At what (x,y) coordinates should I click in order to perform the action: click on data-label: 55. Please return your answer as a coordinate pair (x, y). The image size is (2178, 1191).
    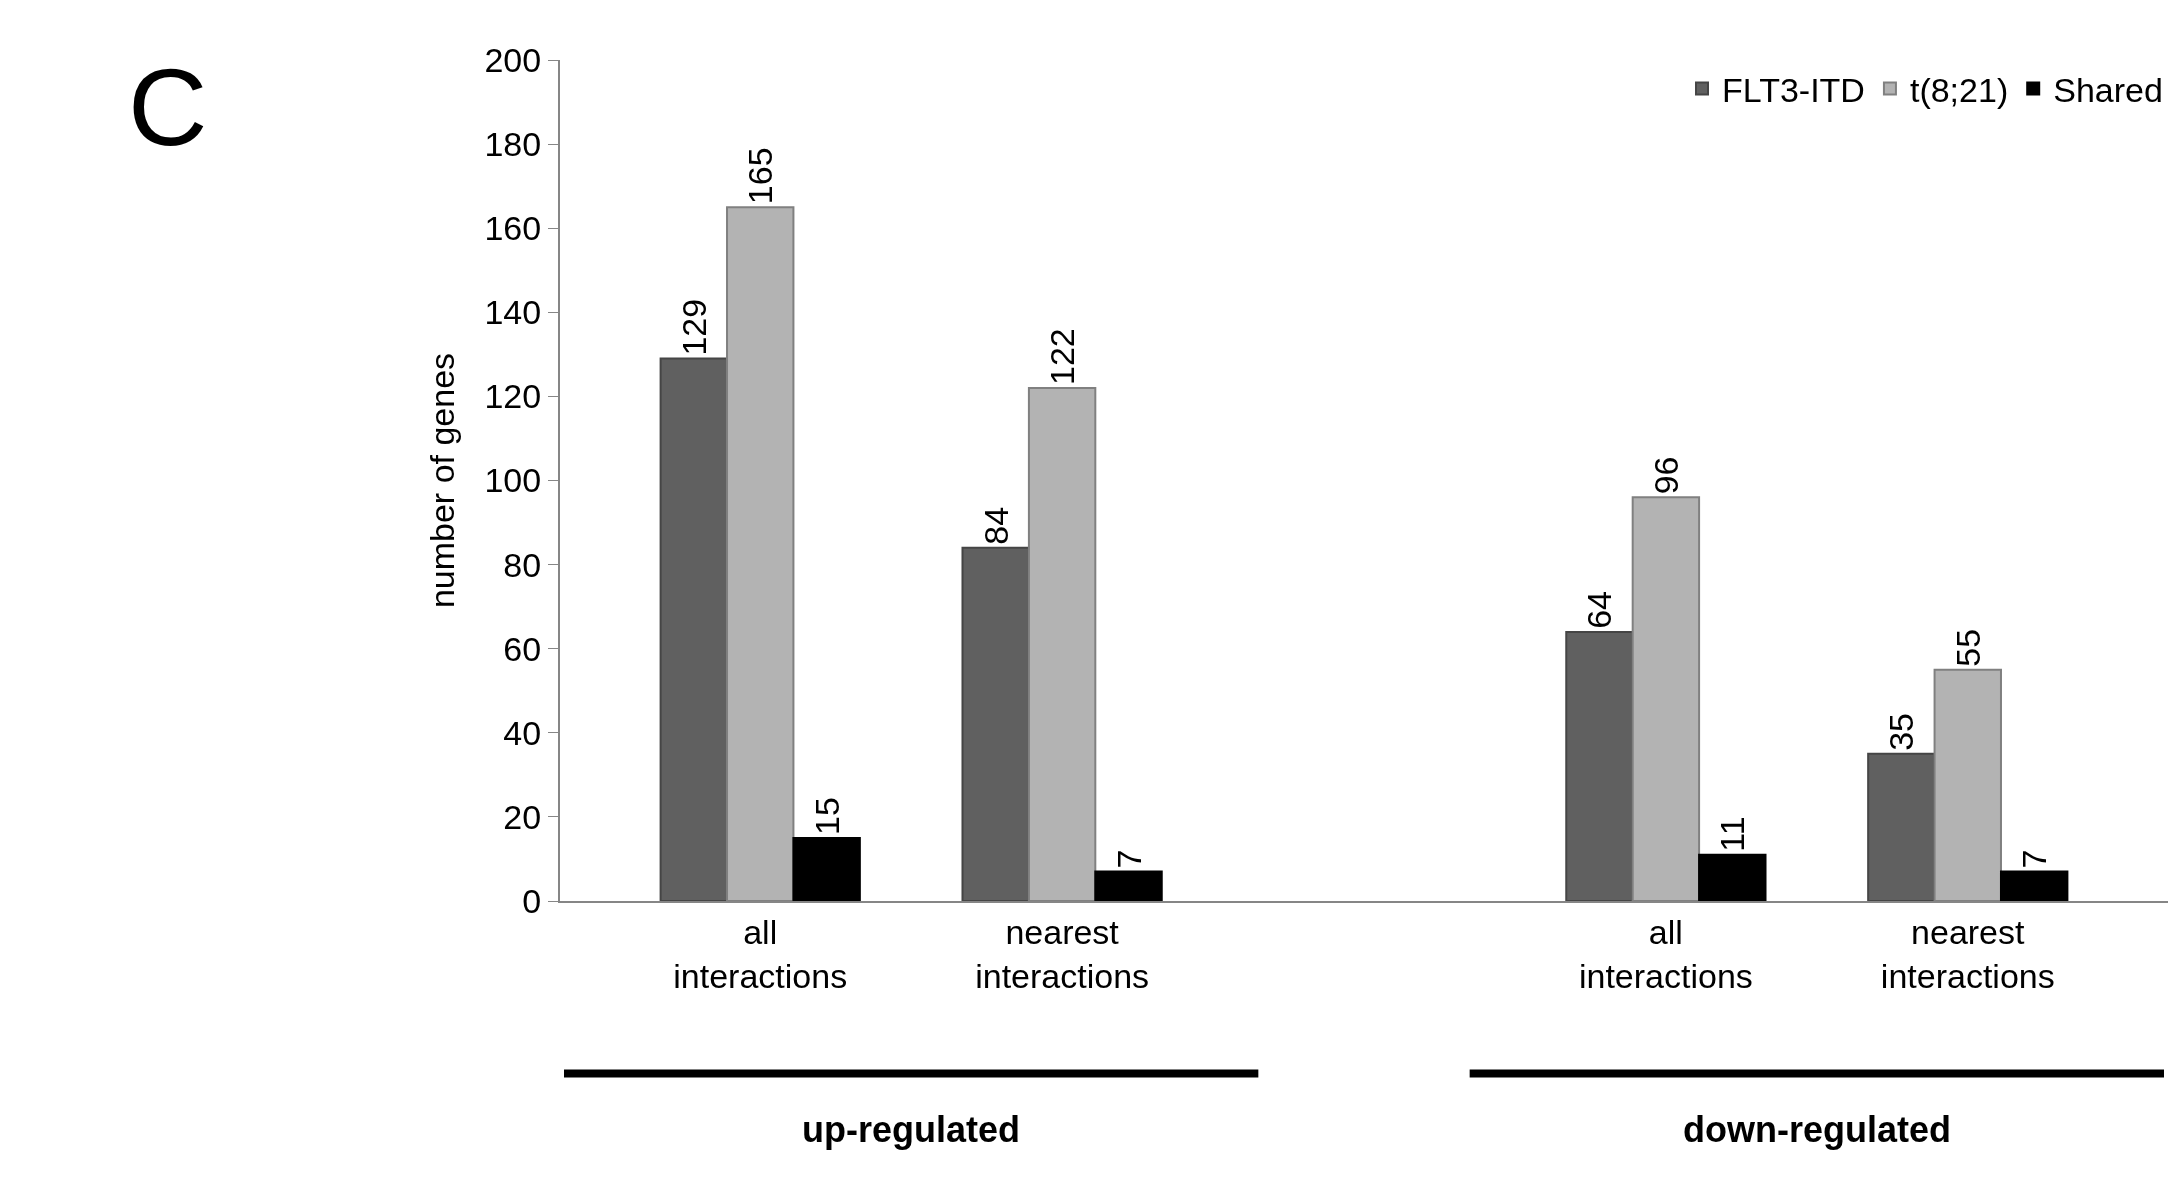
    Looking at the image, I should click on (1967, 647).